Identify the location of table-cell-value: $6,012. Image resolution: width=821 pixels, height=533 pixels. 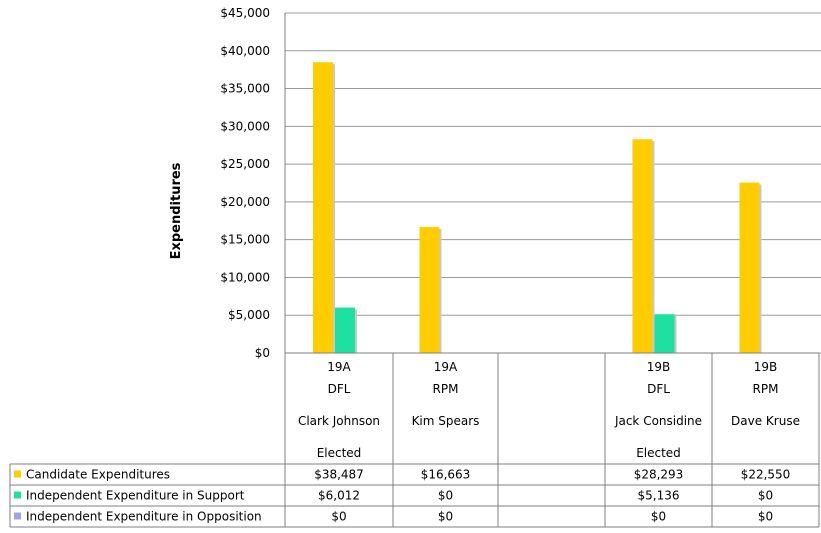
(339, 496).